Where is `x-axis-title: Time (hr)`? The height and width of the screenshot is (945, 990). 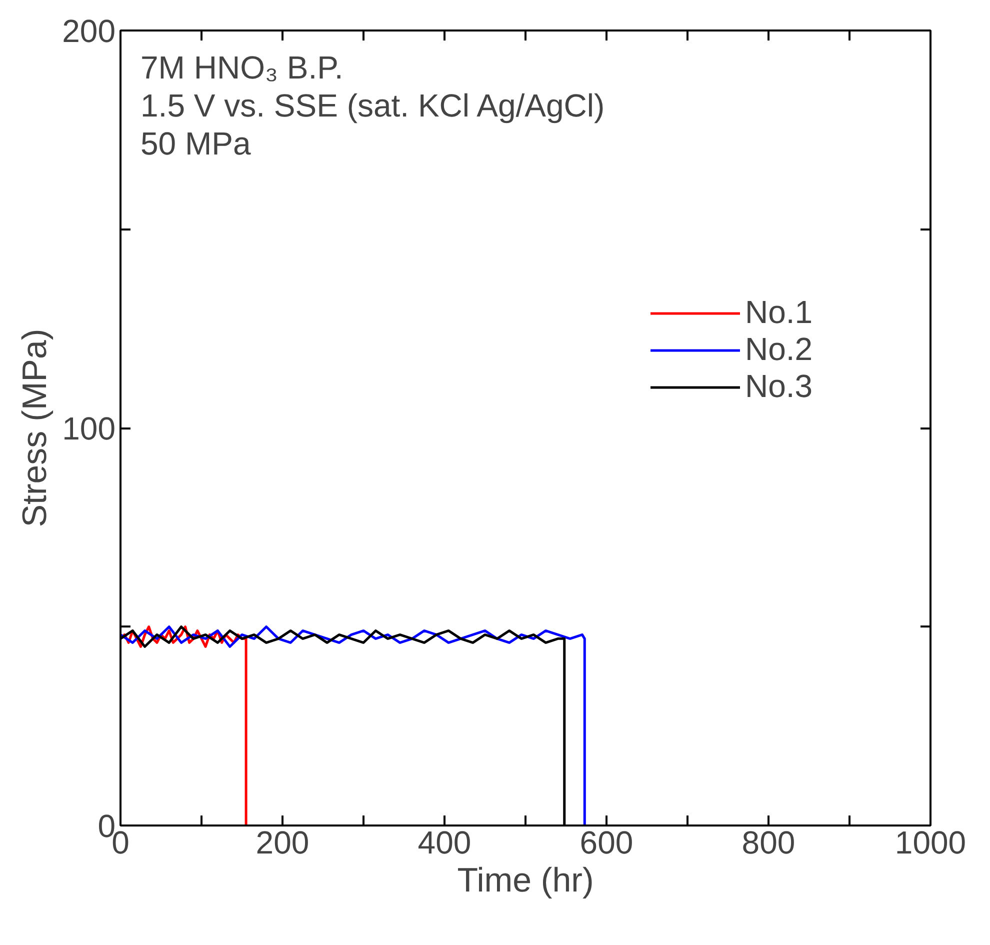
x-axis-title: Time (hr) is located at coordinates (525, 881).